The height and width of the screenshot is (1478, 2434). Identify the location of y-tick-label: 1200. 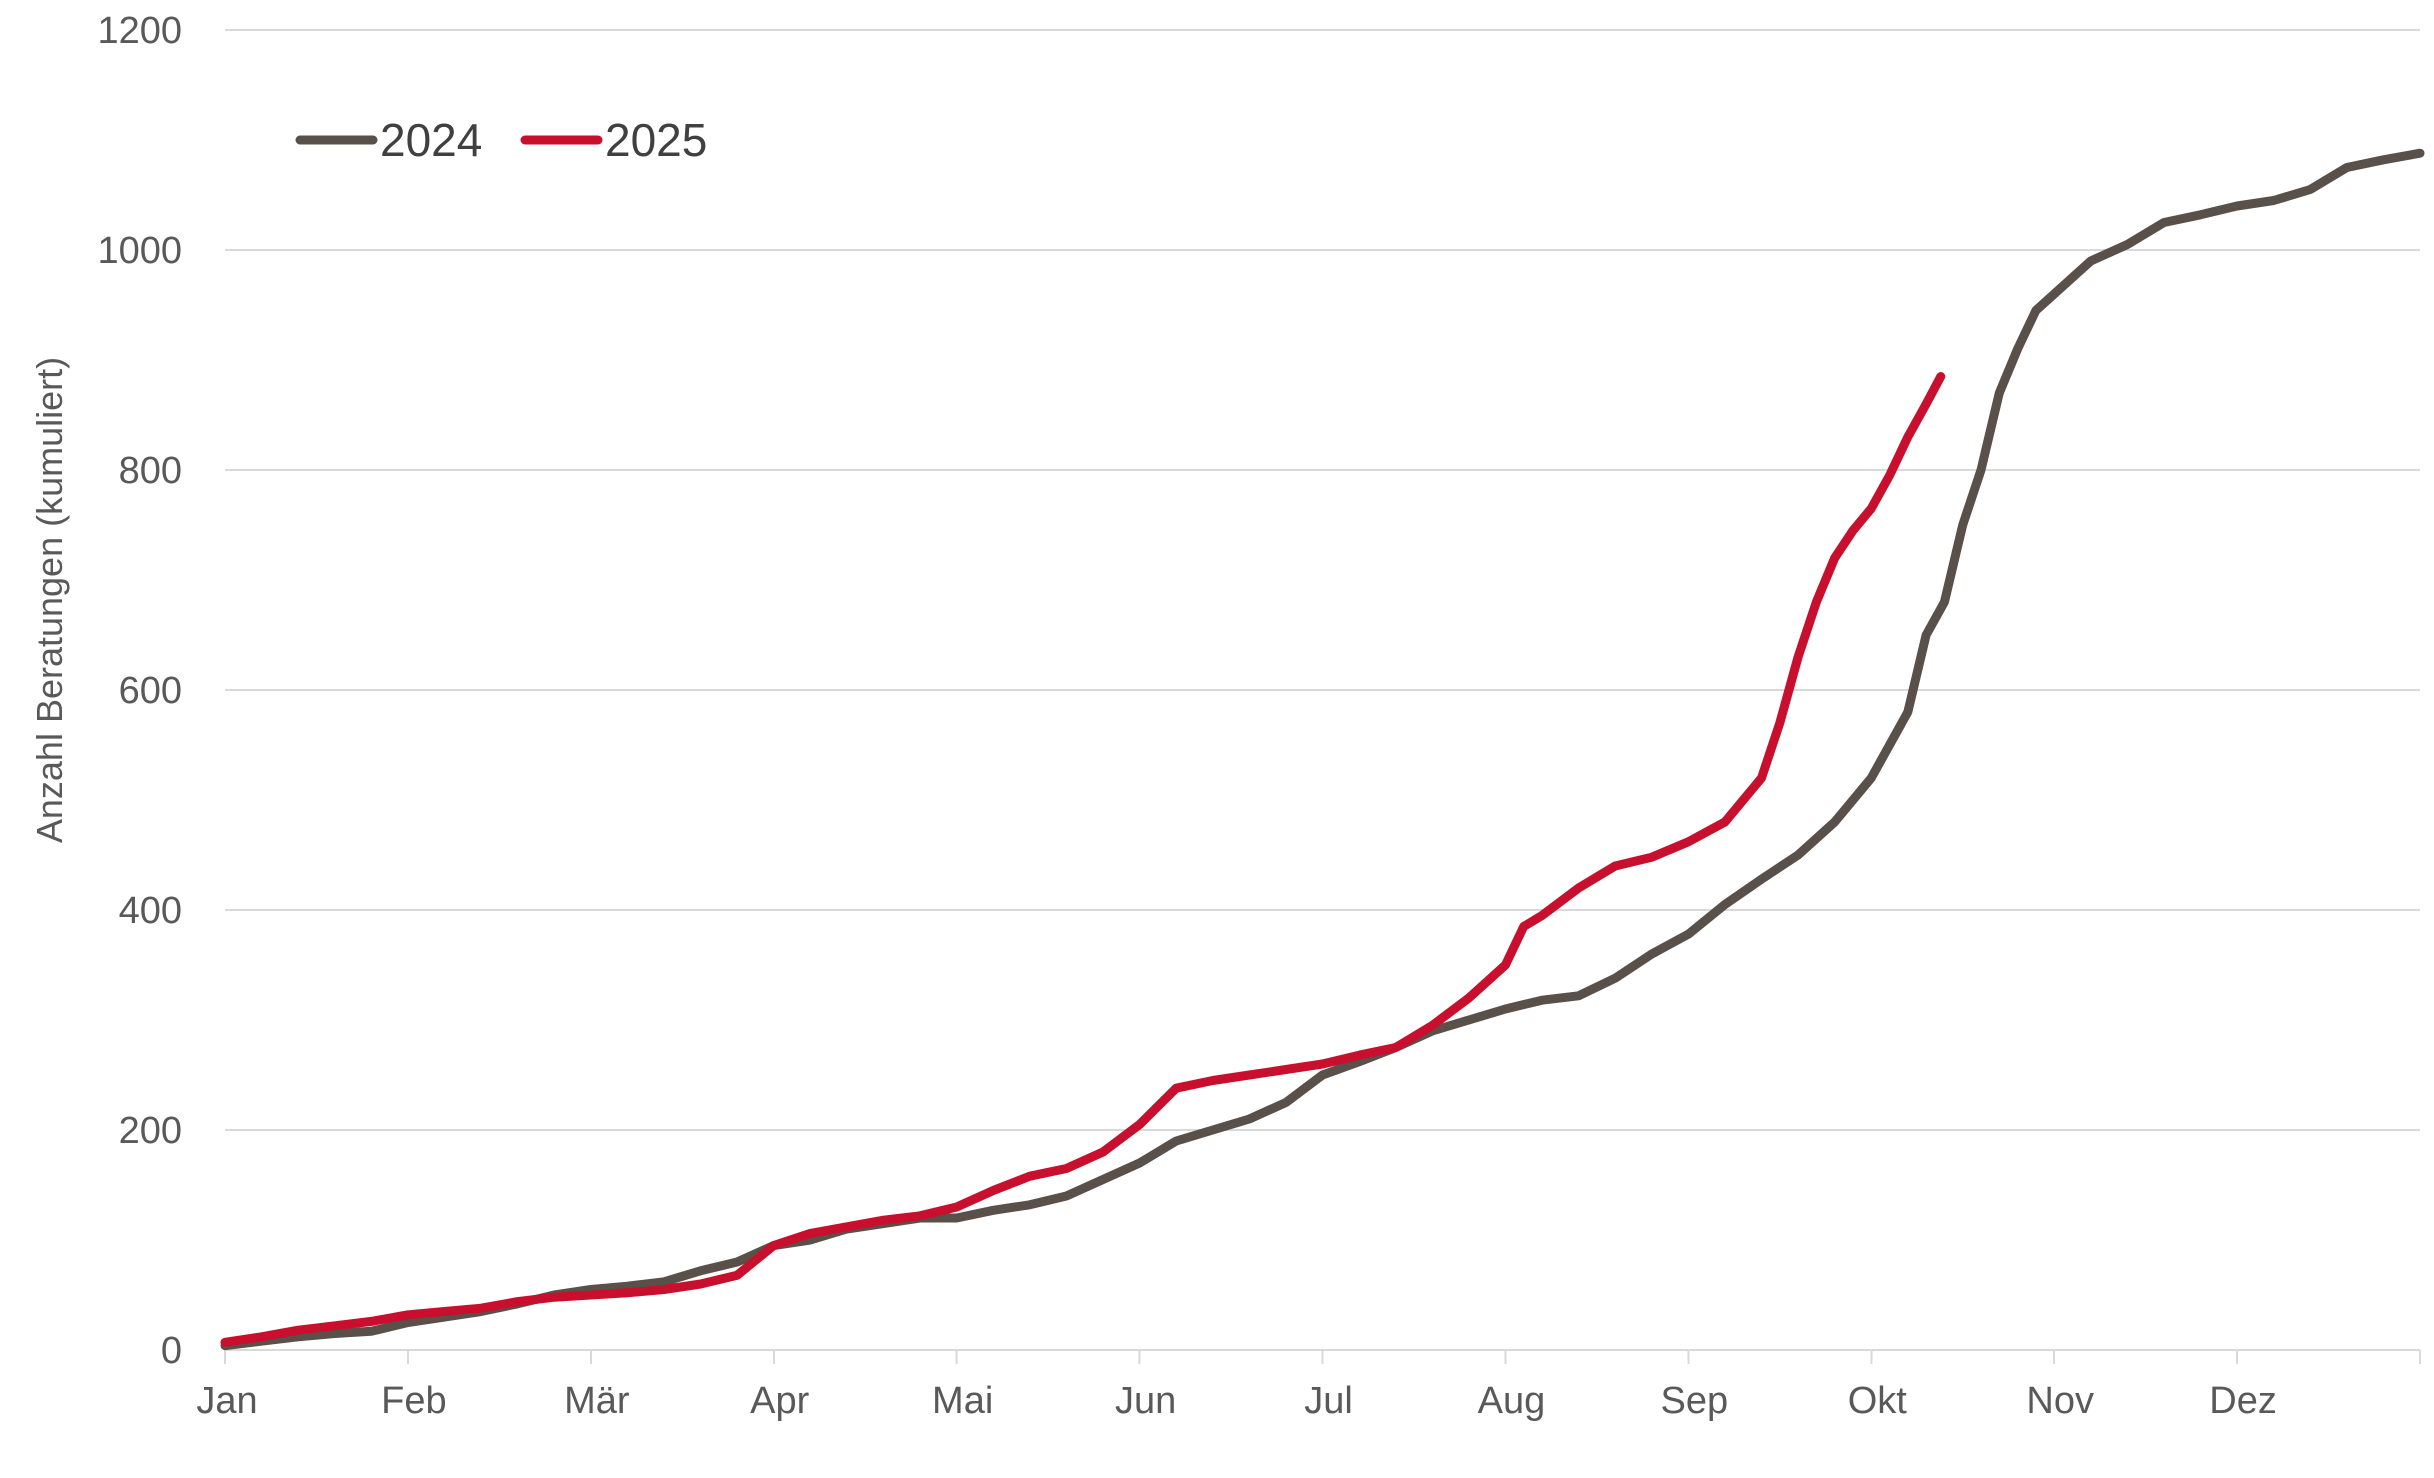
(139, 31).